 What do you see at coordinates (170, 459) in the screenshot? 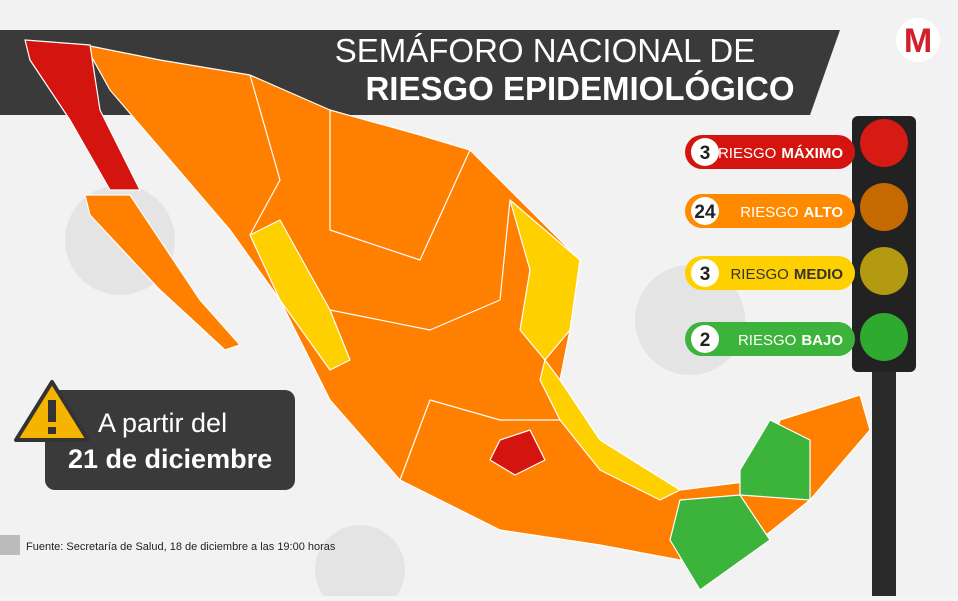
I see `notice-line2: 21 de diciembre` at bounding box center [170, 459].